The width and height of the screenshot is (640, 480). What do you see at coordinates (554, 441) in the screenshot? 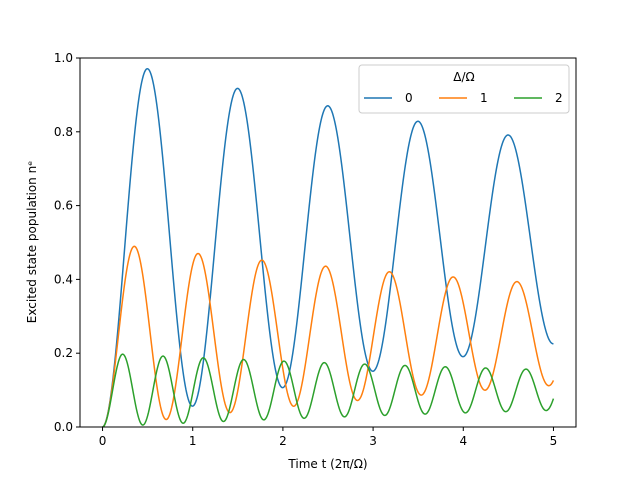
I see `x-tick-label: 5` at bounding box center [554, 441].